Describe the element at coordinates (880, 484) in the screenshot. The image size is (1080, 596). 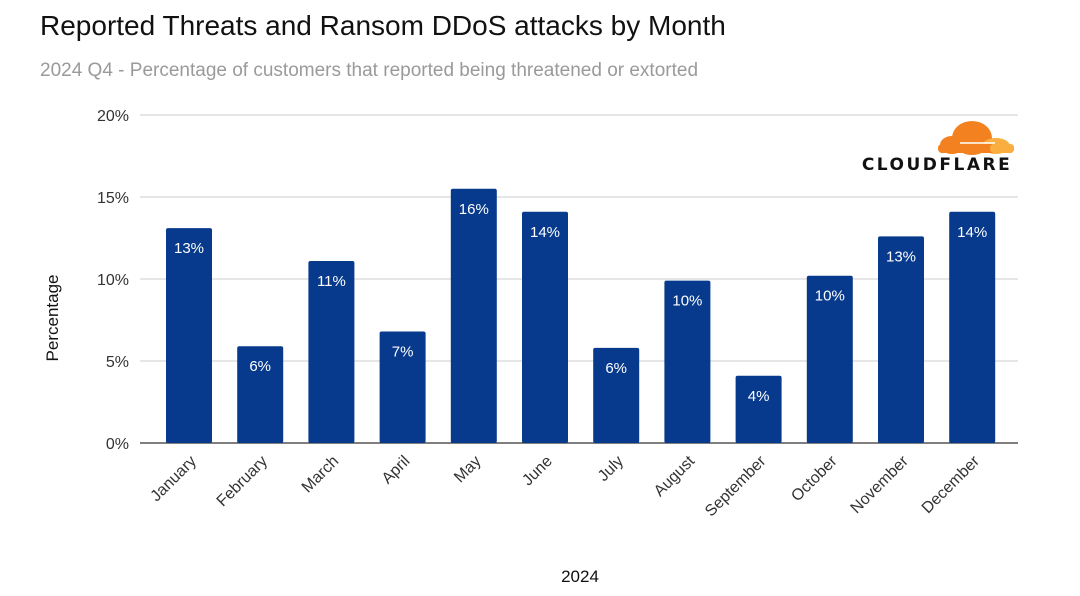
I see `x-tick-label: November` at that location.